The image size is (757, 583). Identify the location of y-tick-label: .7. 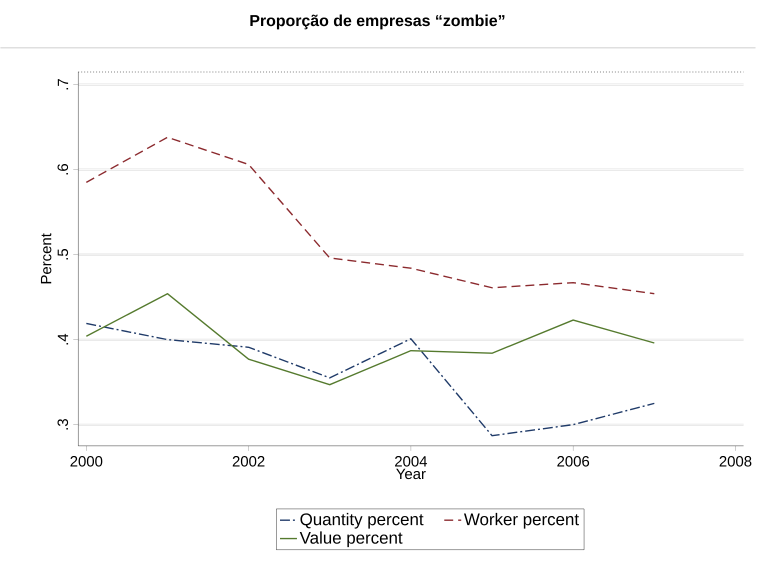
(63, 84).